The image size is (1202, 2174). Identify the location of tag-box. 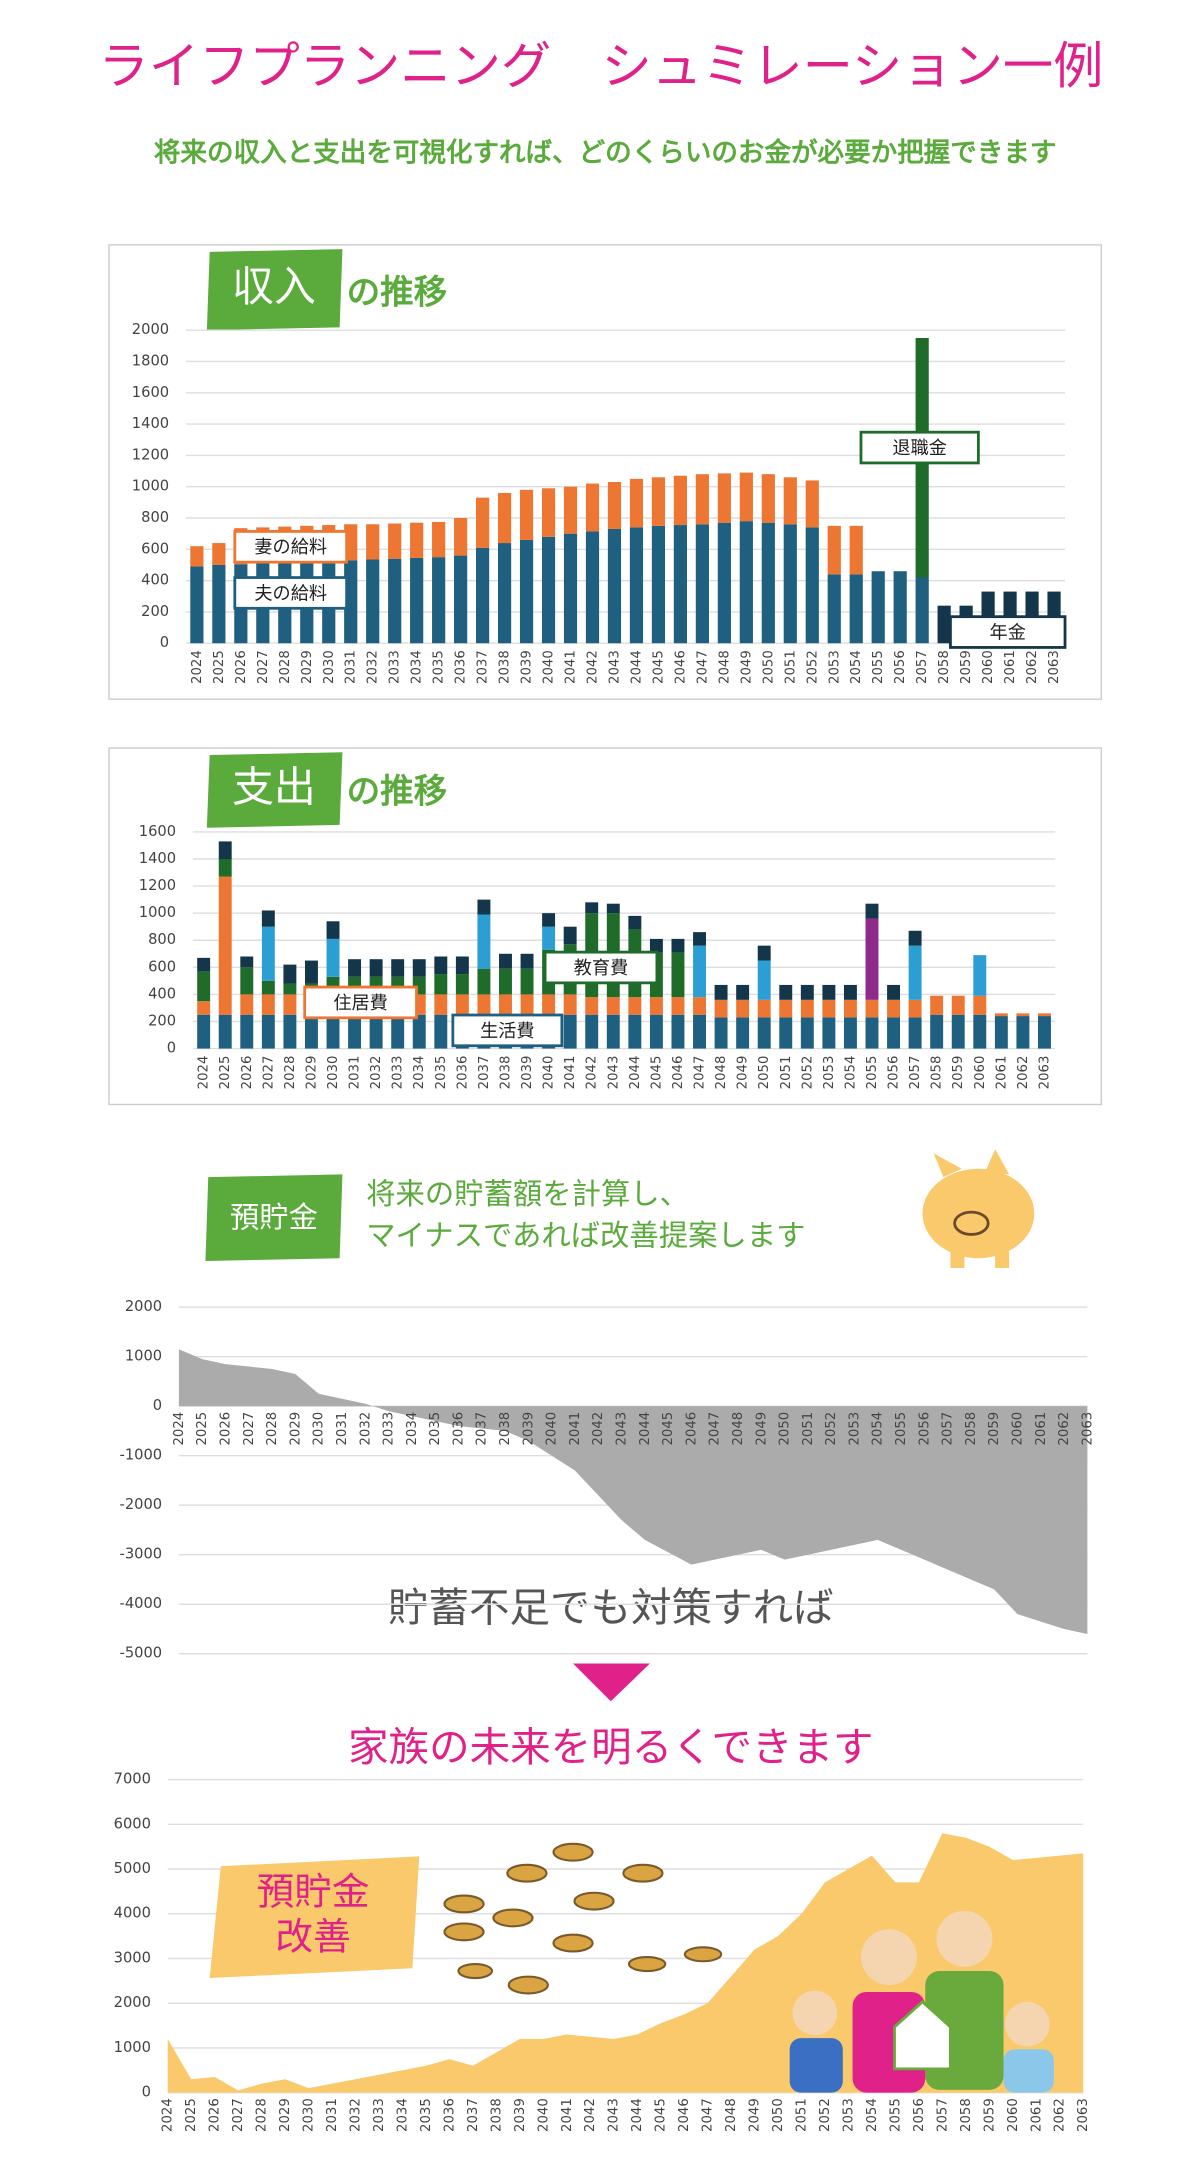
(274, 1218).